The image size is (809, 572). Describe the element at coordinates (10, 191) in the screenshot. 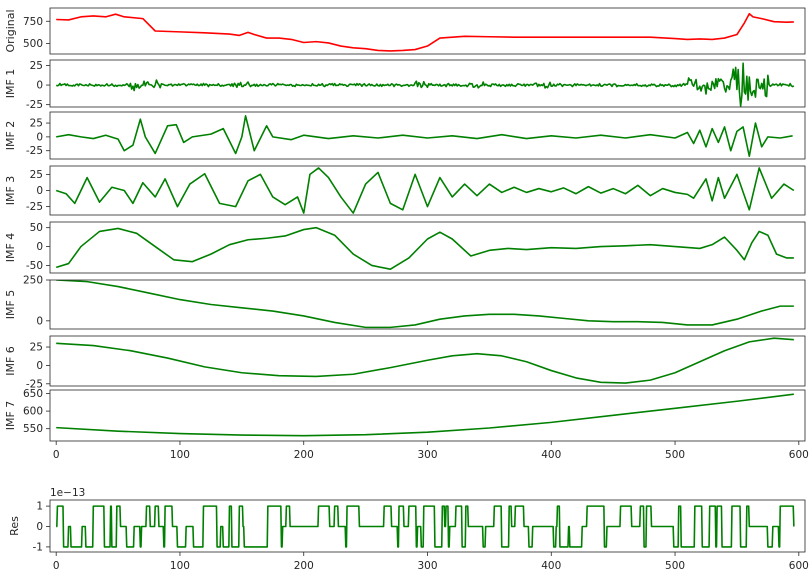

I see `y-axis-label: IMF 3` at that location.